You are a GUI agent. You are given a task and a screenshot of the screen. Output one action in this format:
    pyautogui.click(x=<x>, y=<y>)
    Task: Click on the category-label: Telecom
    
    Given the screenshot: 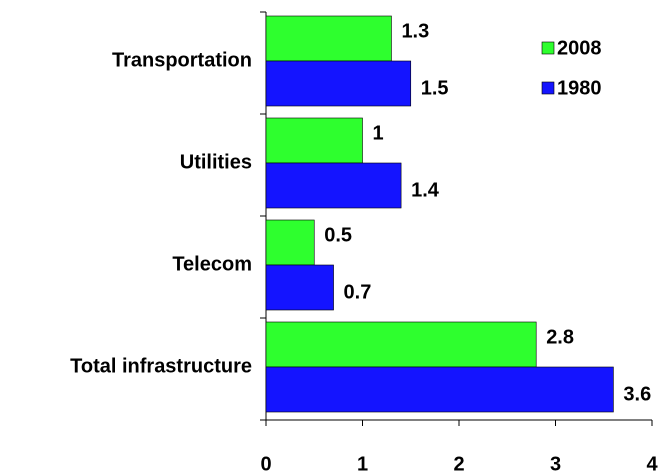 What is the action you would take?
    pyautogui.click(x=212, y=264)
    